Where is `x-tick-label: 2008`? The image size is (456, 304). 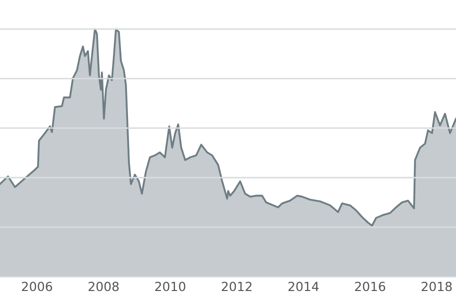
x-tick-label: 2008 is located at coordinates (103, 287).